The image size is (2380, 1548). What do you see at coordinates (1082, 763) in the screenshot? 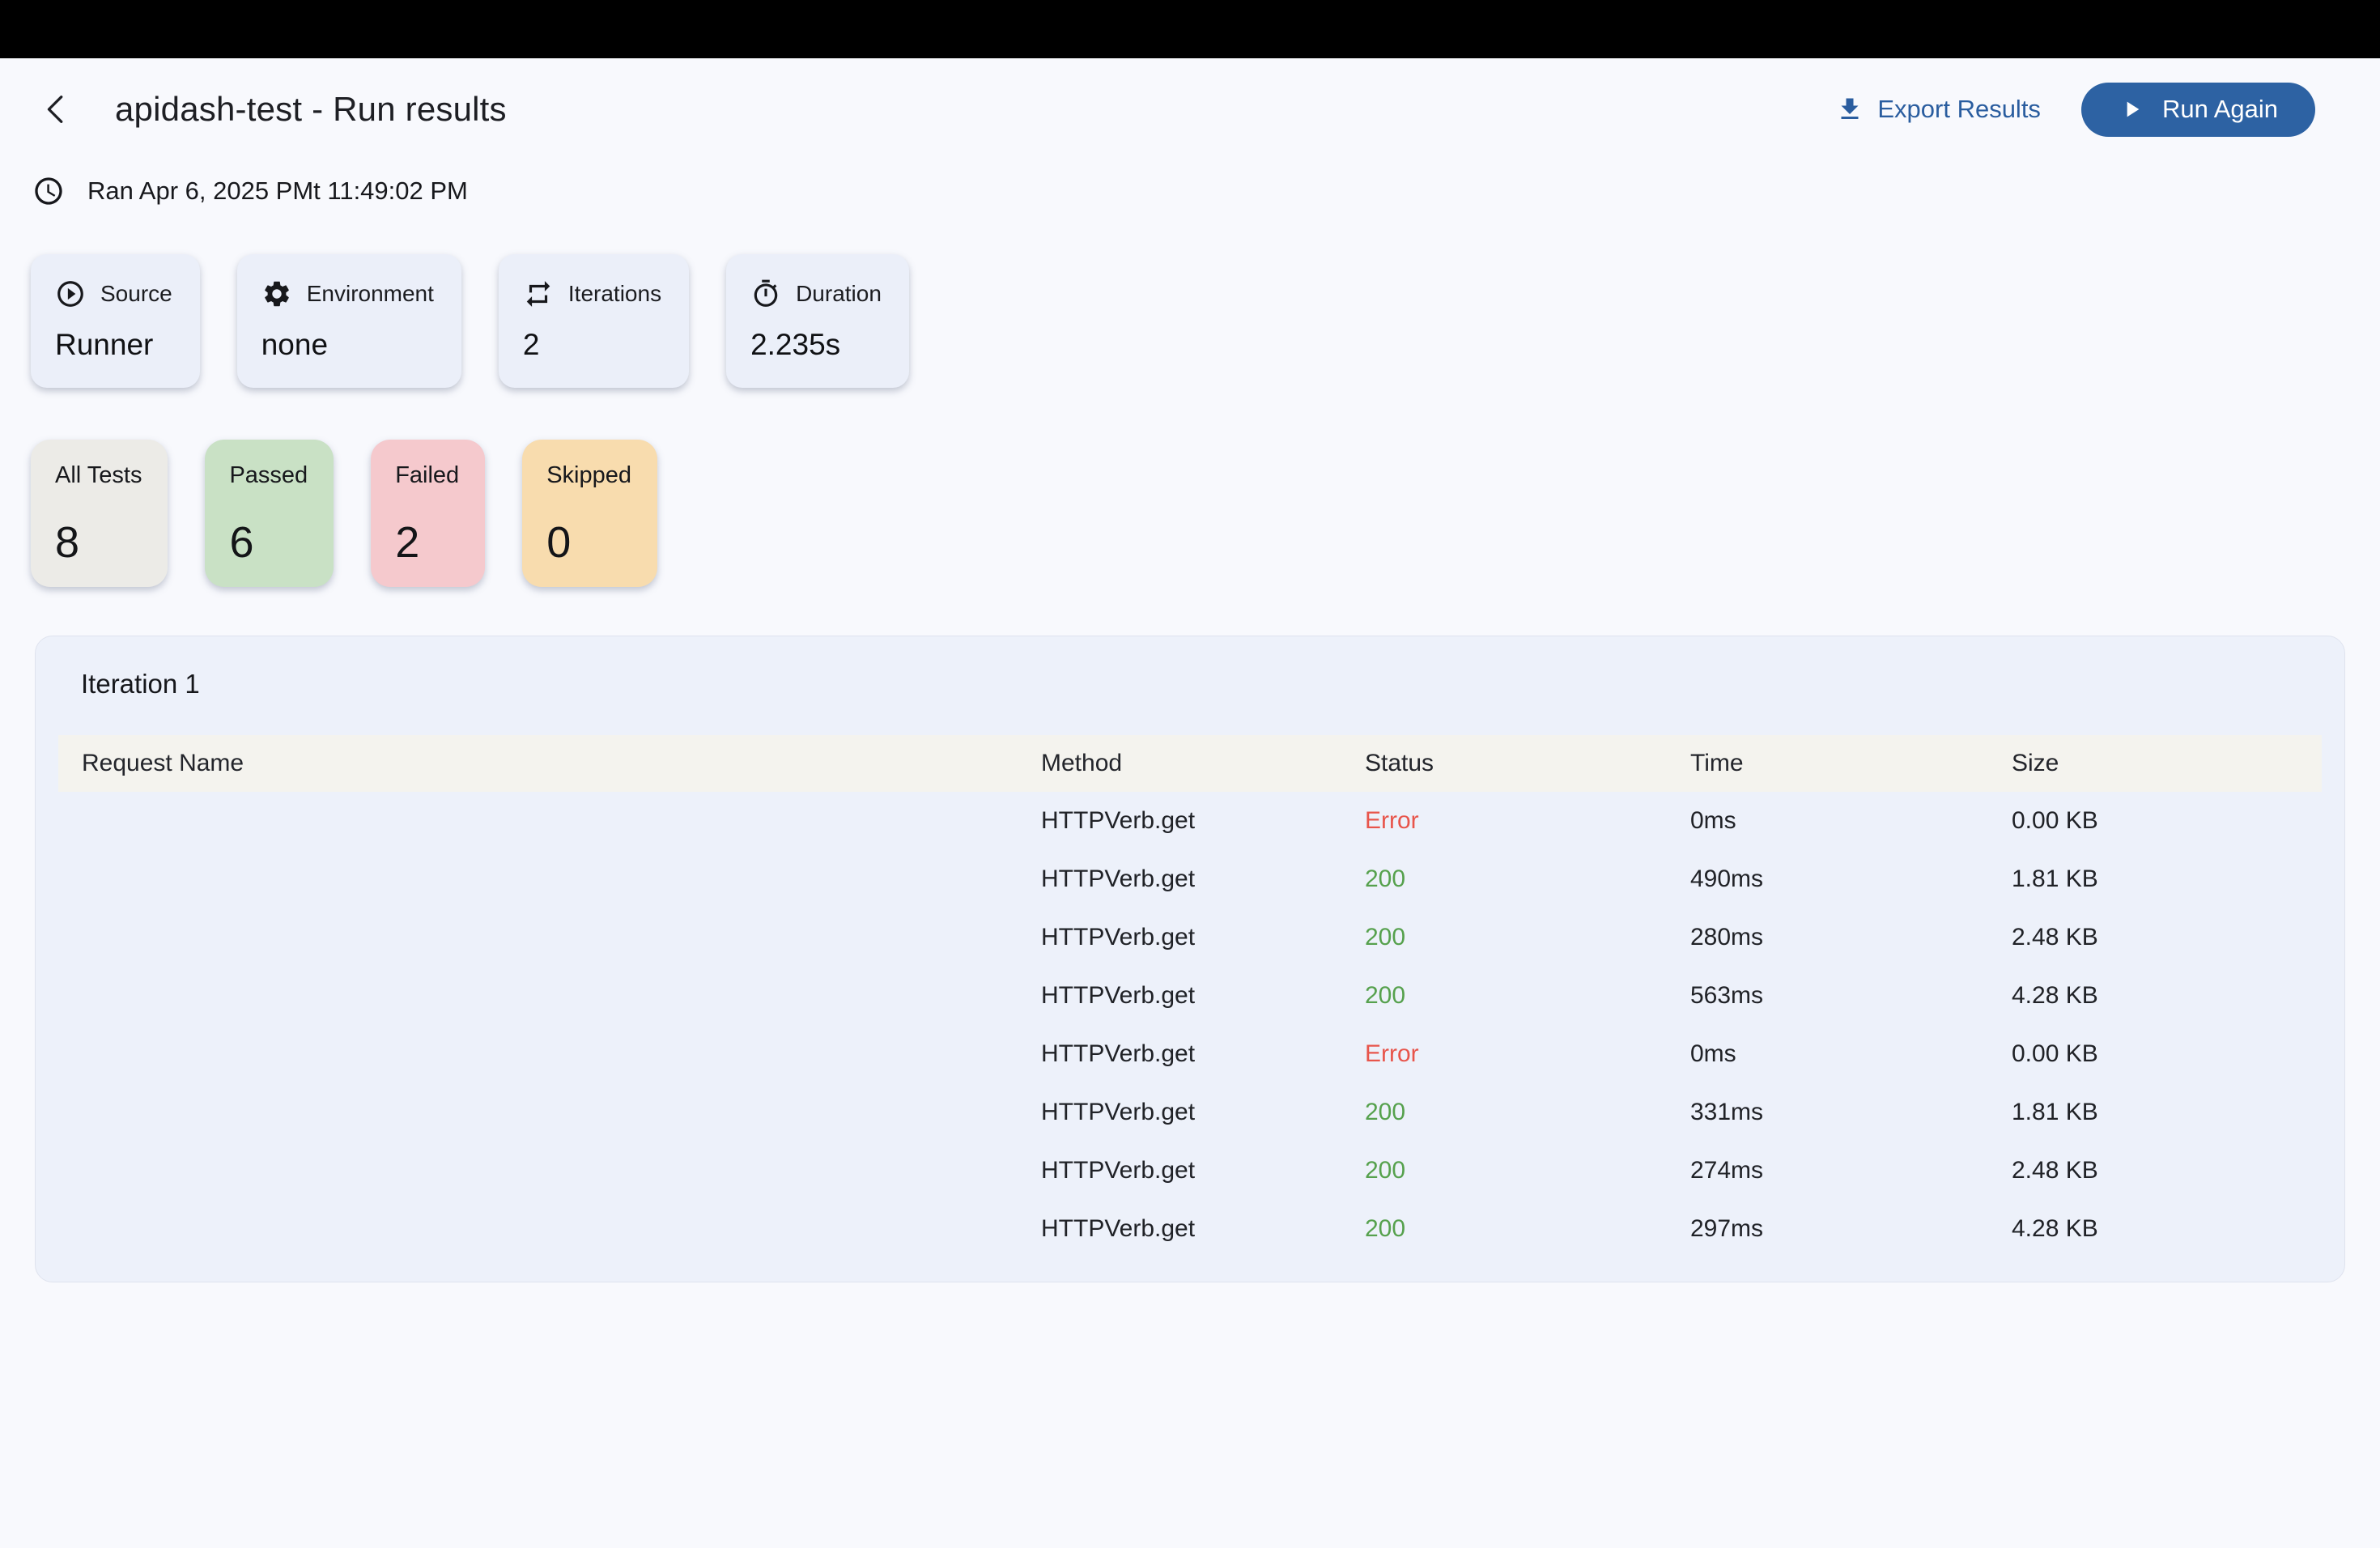
I see `column-header-method: Method` at bounding box center [1082, 763].